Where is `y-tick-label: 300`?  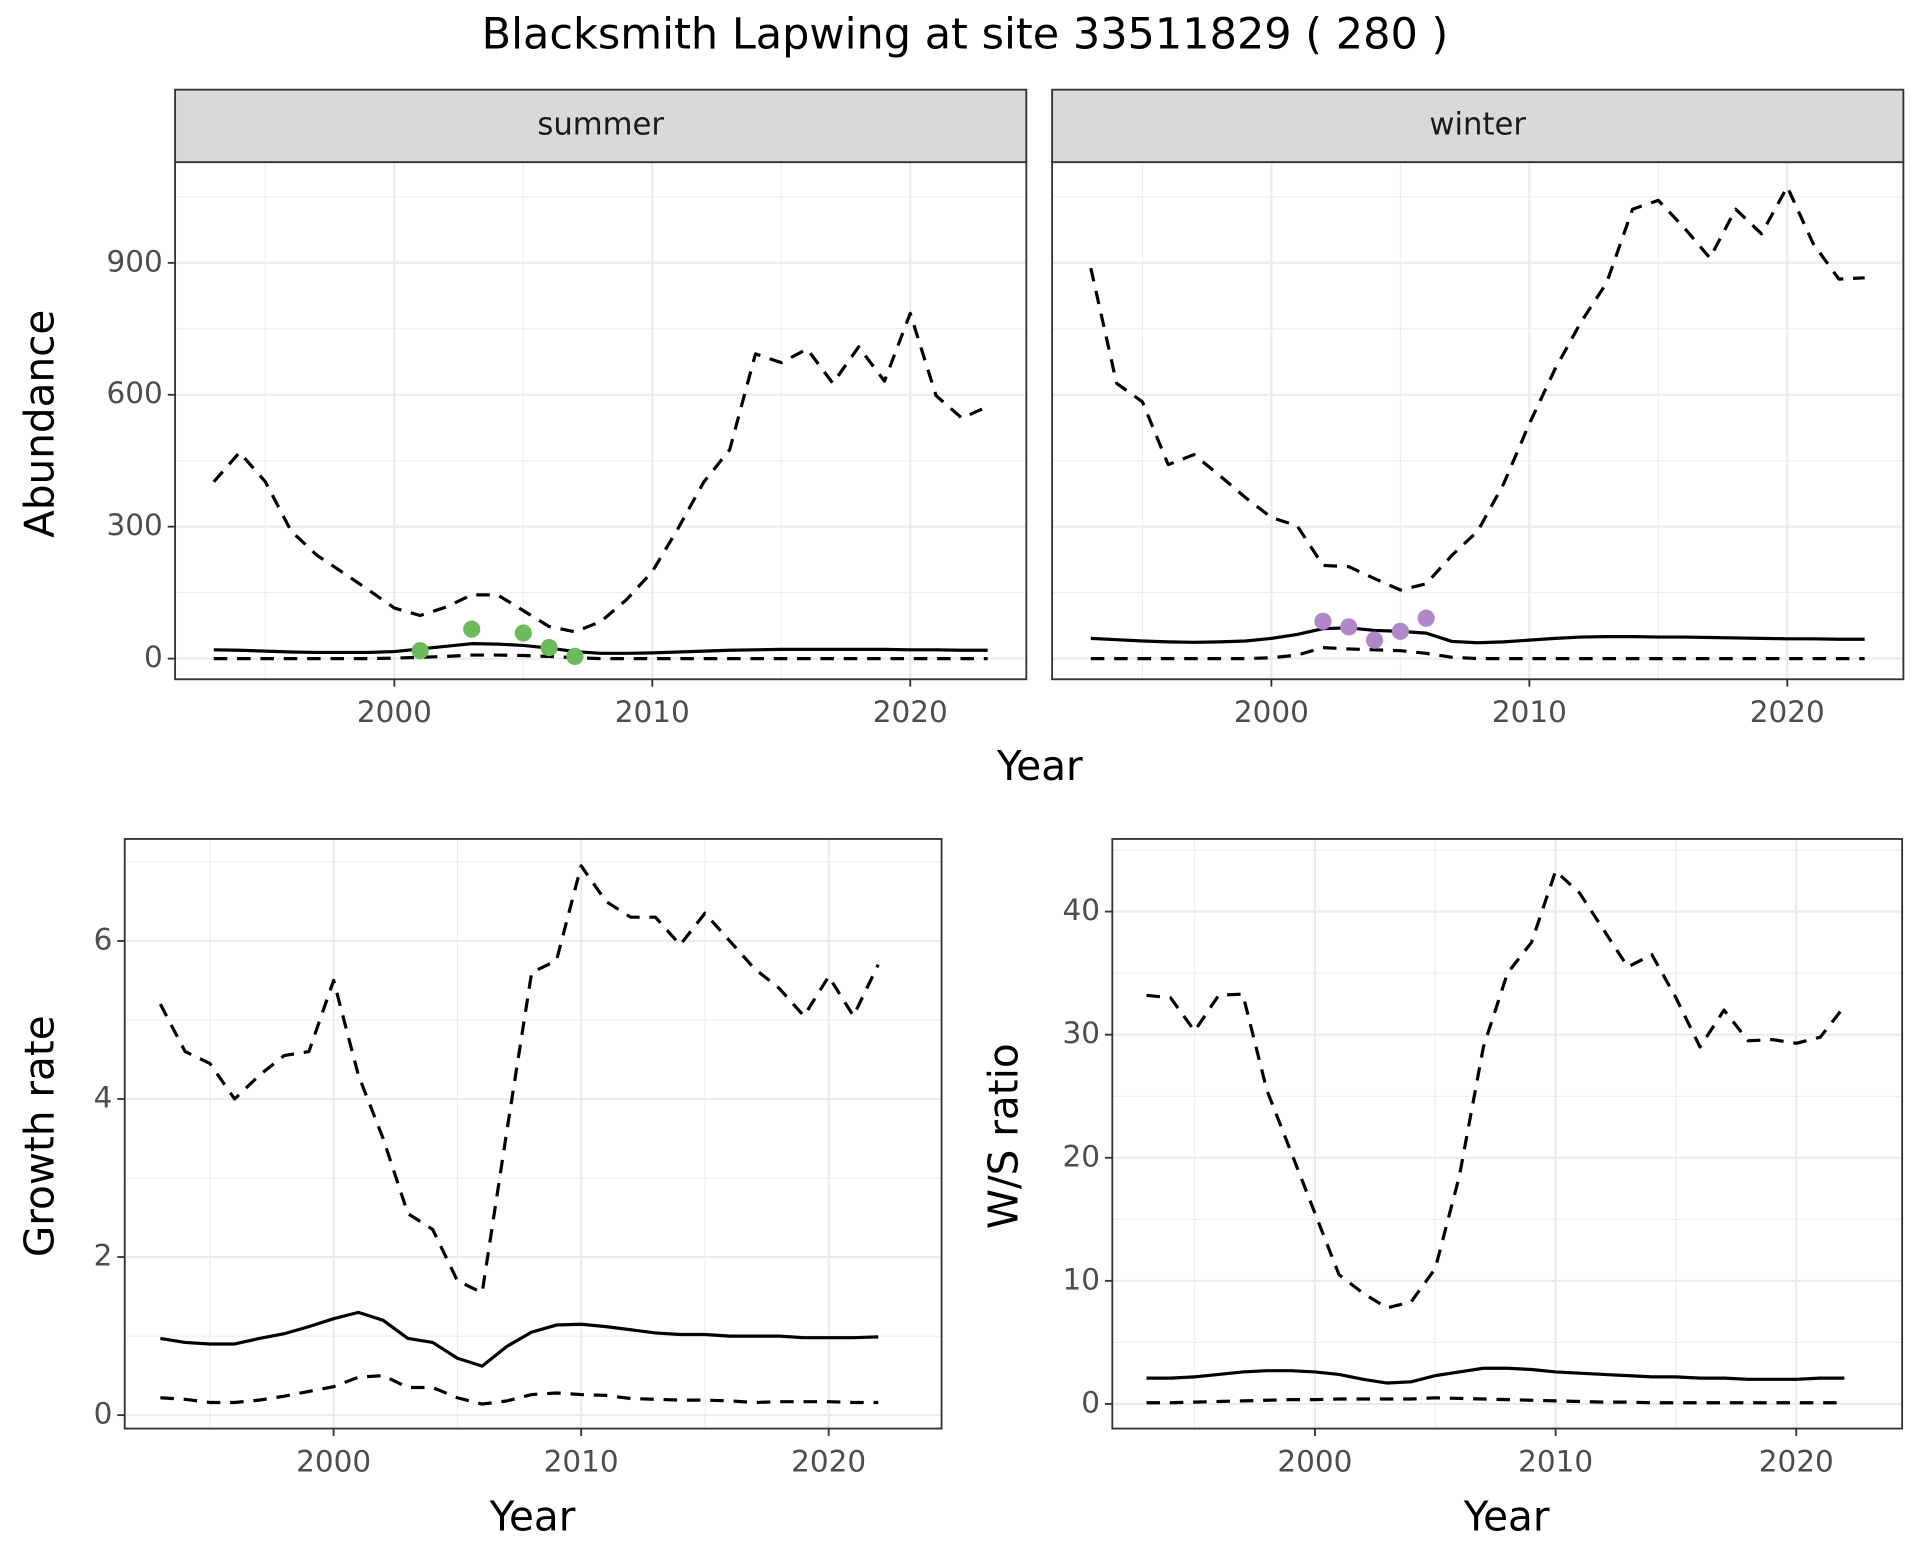 y-tick-label: 300 is located at coordinates (135, 525).